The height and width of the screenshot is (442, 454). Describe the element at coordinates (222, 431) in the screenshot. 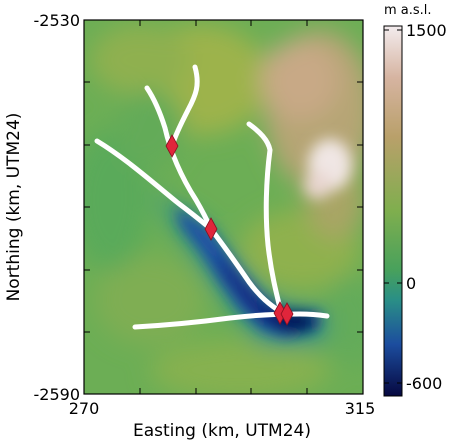

I see `x-axis-label: Easting (km, UTM24)` at that location.